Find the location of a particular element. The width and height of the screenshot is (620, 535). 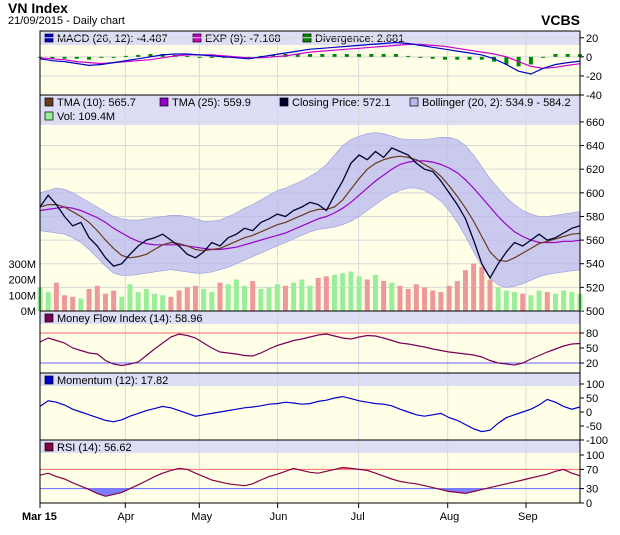

rsi-oversold-fill is located at coordinates (101, 492).